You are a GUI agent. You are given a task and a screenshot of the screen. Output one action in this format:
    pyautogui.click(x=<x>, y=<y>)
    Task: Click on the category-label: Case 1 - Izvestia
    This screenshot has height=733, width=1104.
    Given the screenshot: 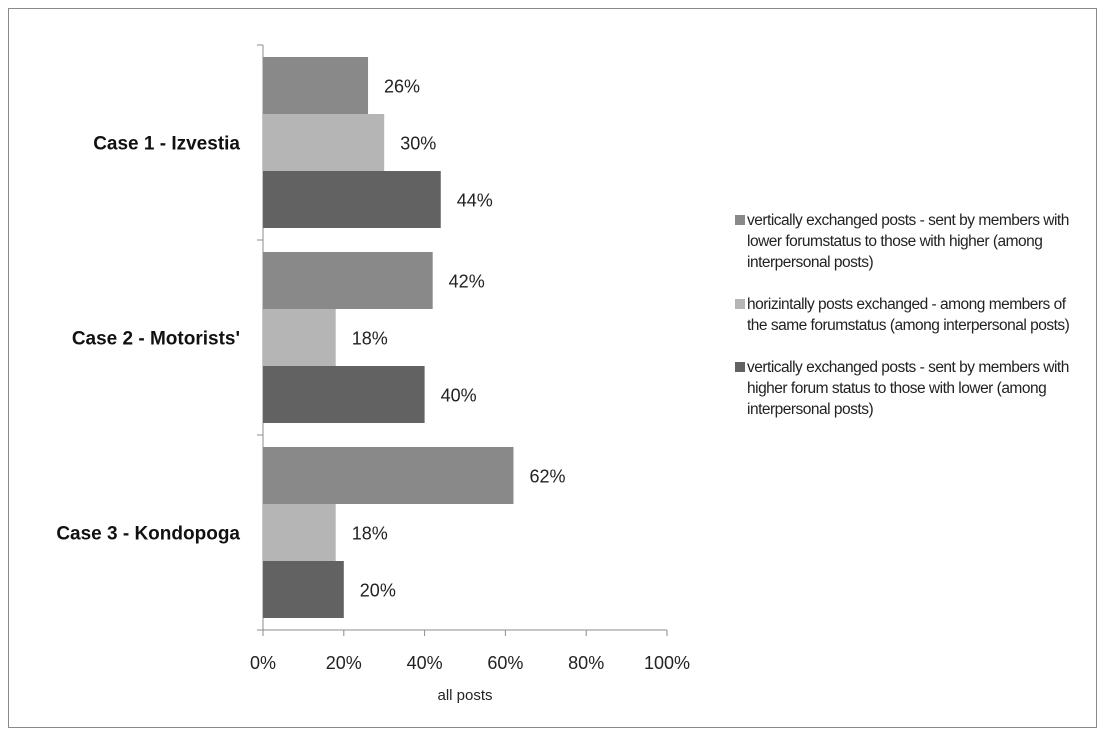 What is the action you would take?
    pyautogui.click(x=166, y=144)
    